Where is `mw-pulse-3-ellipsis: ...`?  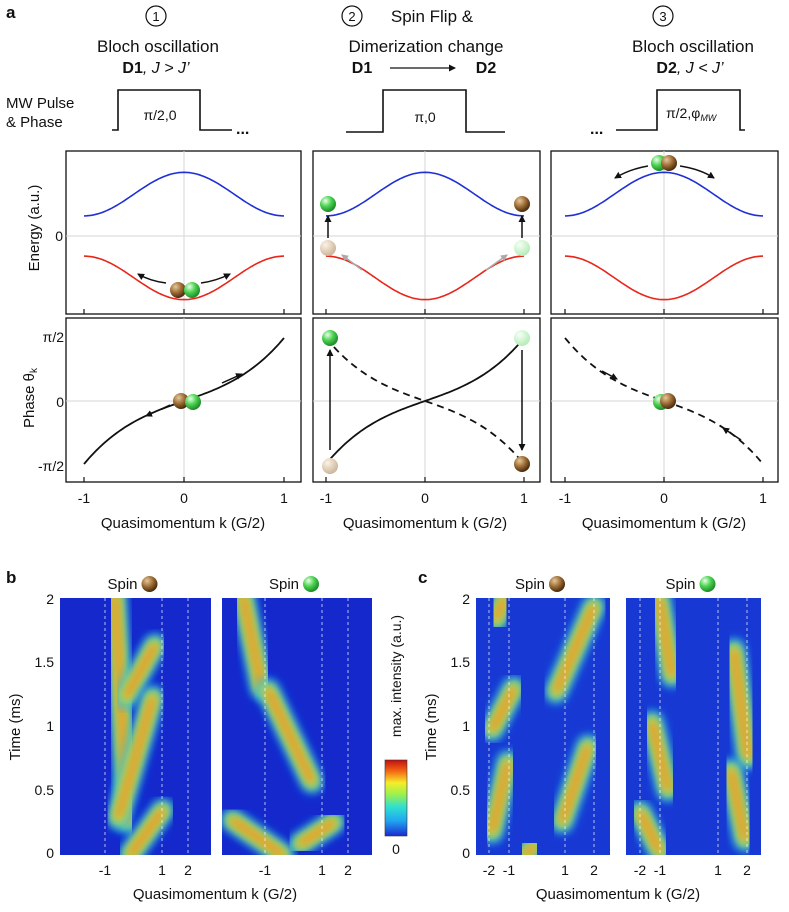
mw-pulse-3-ellipsis: ... is located at coordinates (596, 129).